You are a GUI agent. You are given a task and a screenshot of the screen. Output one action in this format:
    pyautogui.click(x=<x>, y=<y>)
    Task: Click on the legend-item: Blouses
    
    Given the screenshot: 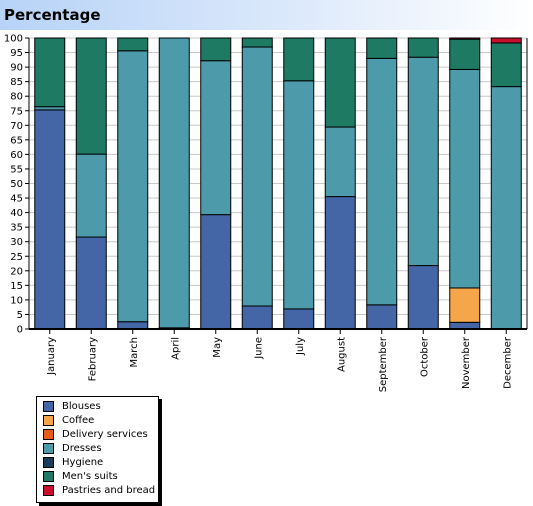 What is the action you would take?
    pyautogui.click(x=72, y=406)
    